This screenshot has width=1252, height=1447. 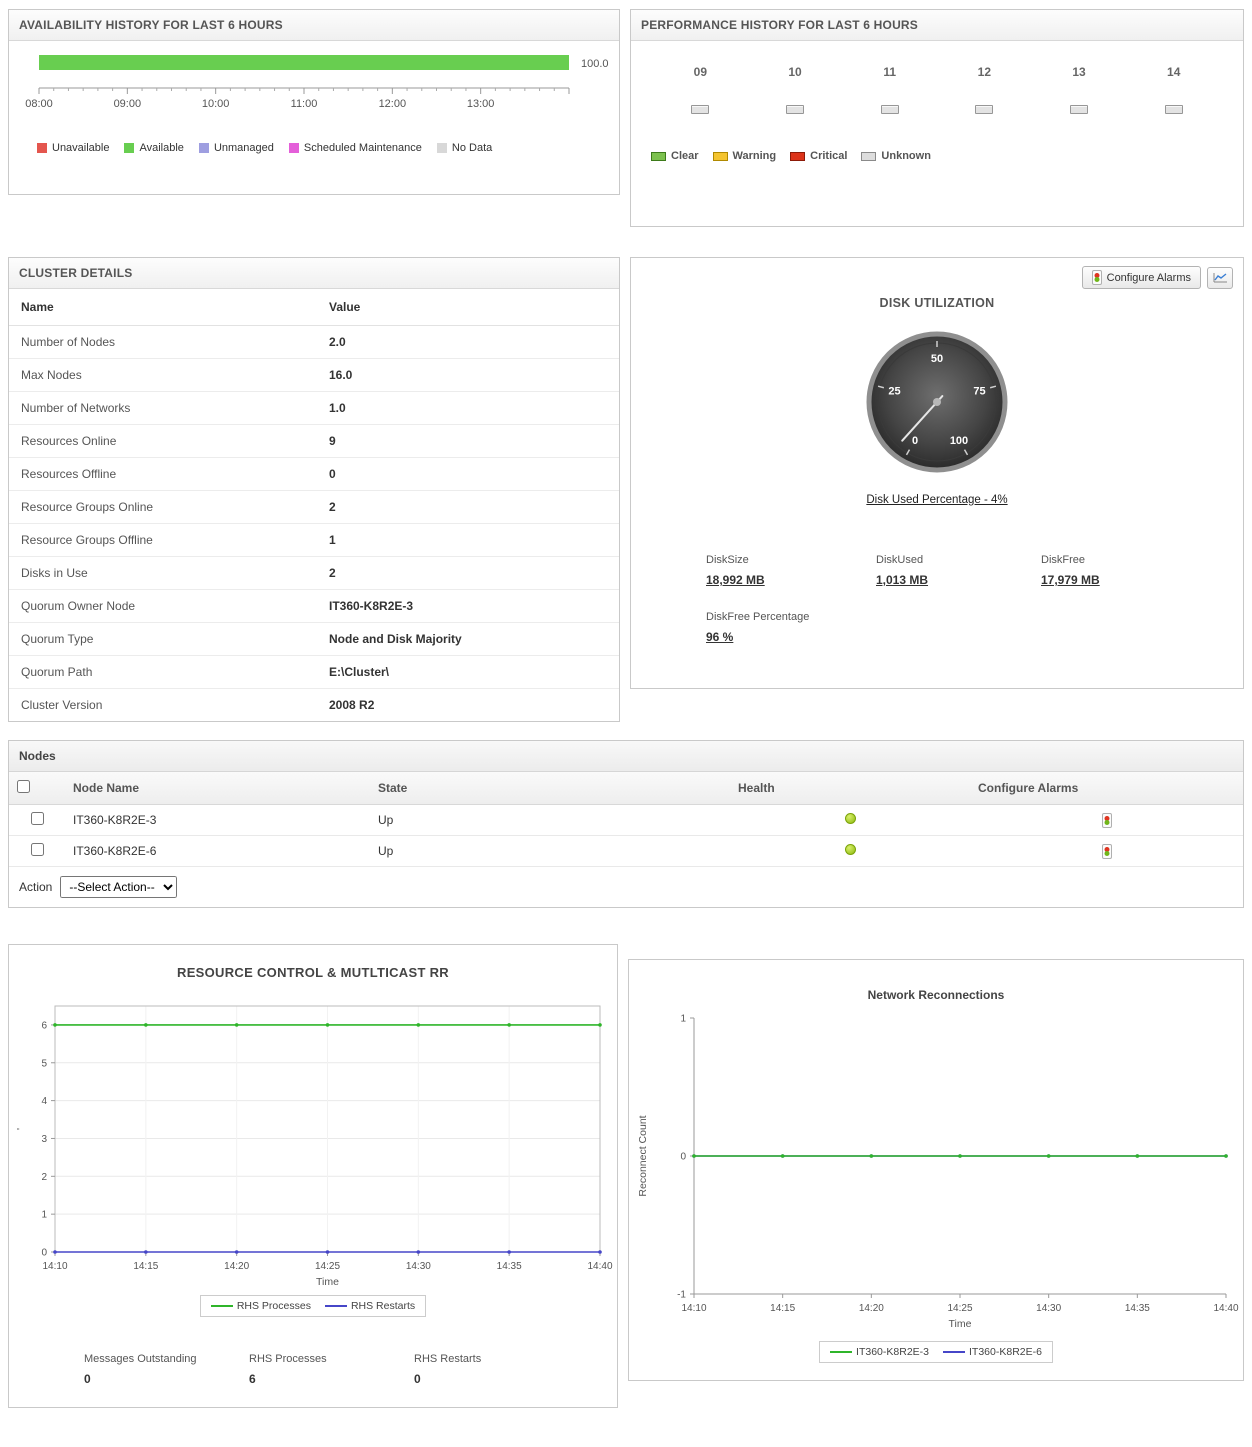 I want to click on performance-legend: Clear Warning Critical Unknown, so click(x=947, y=156).